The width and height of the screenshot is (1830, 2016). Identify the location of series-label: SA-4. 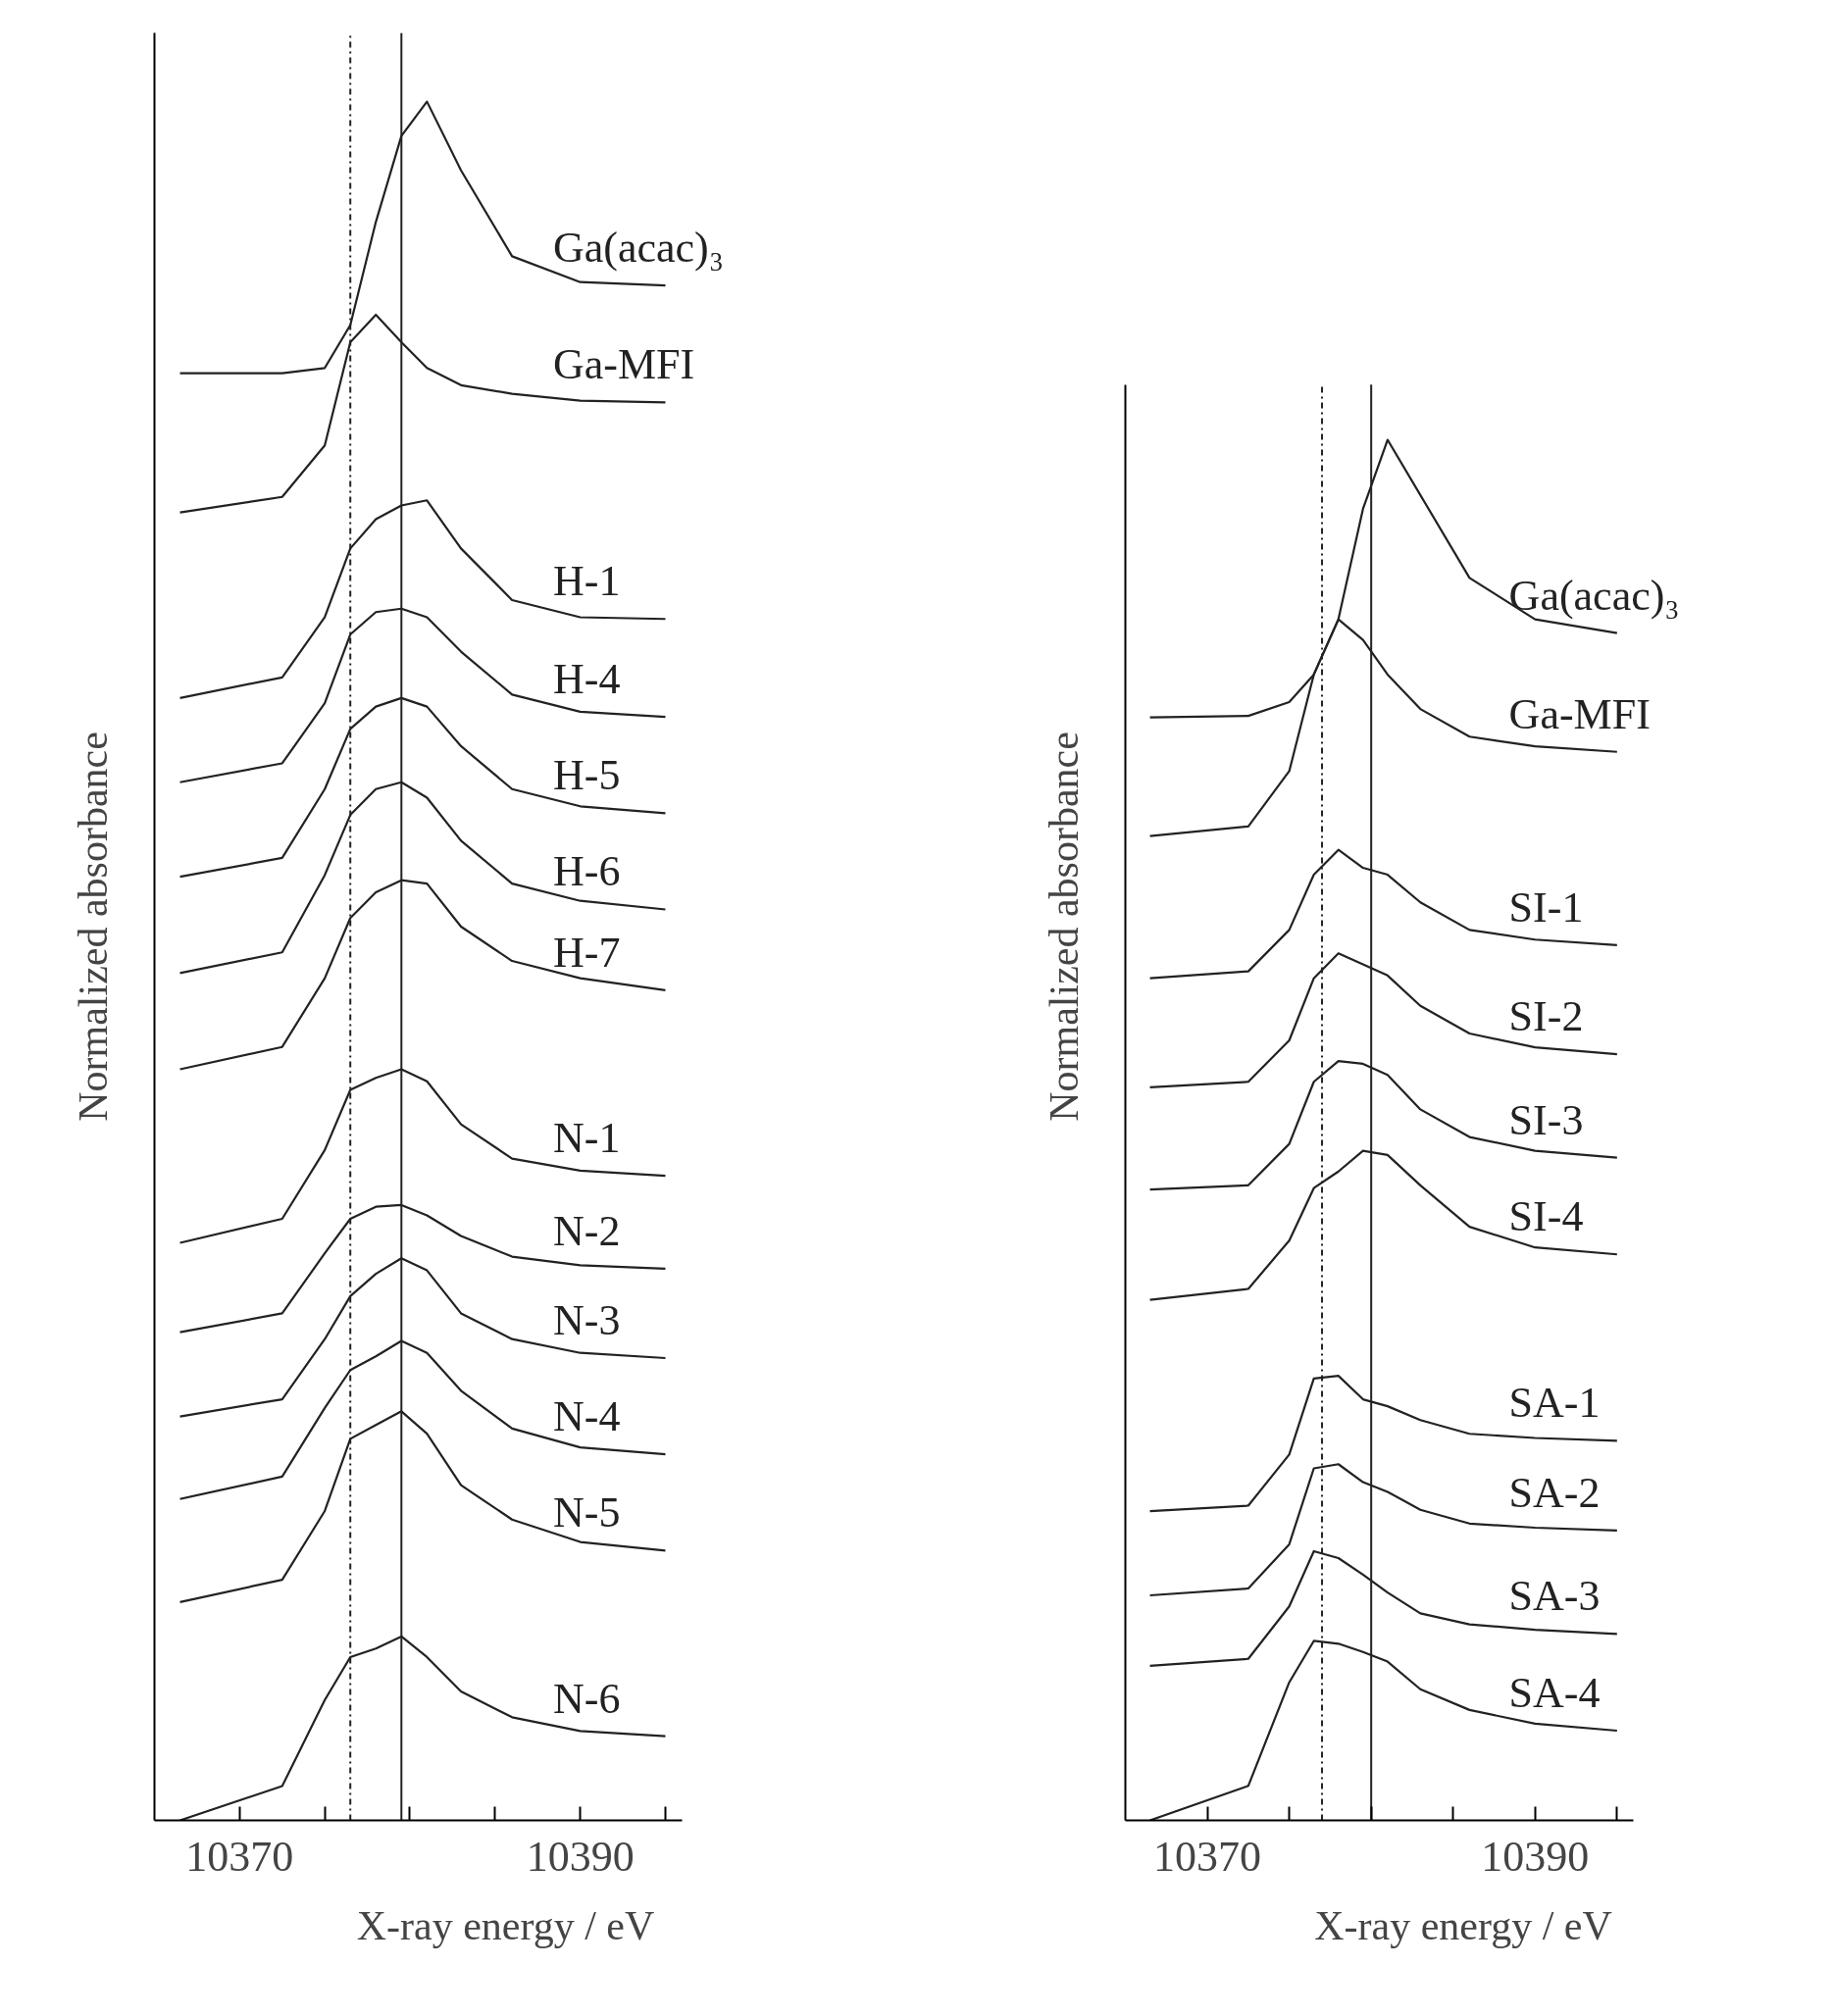
(1554, 1692).